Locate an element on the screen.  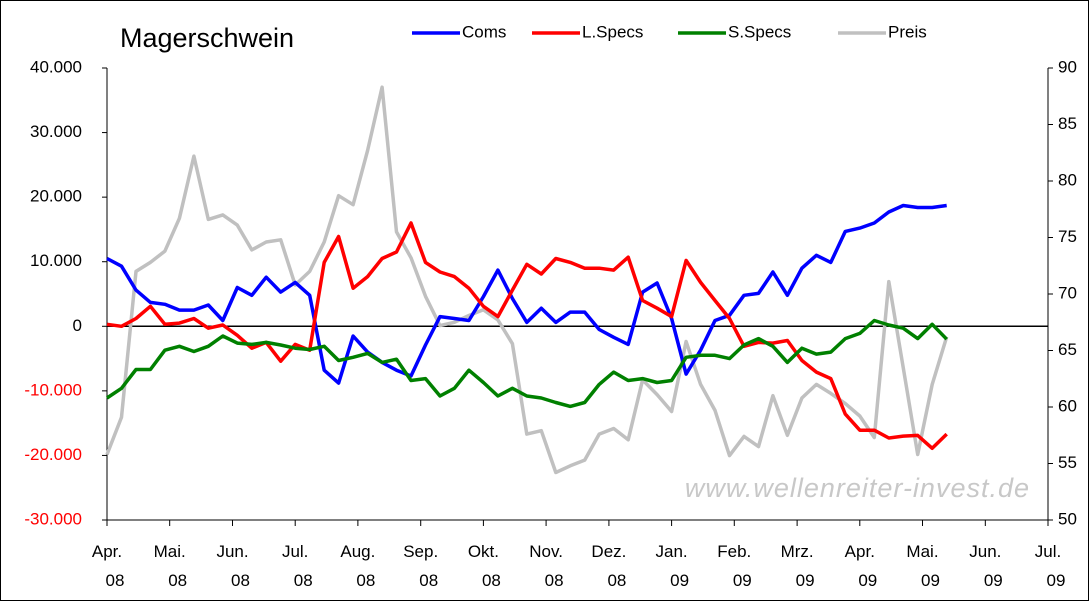
x-tick-label: Jun. 08 is located at coordinates (233, 566).